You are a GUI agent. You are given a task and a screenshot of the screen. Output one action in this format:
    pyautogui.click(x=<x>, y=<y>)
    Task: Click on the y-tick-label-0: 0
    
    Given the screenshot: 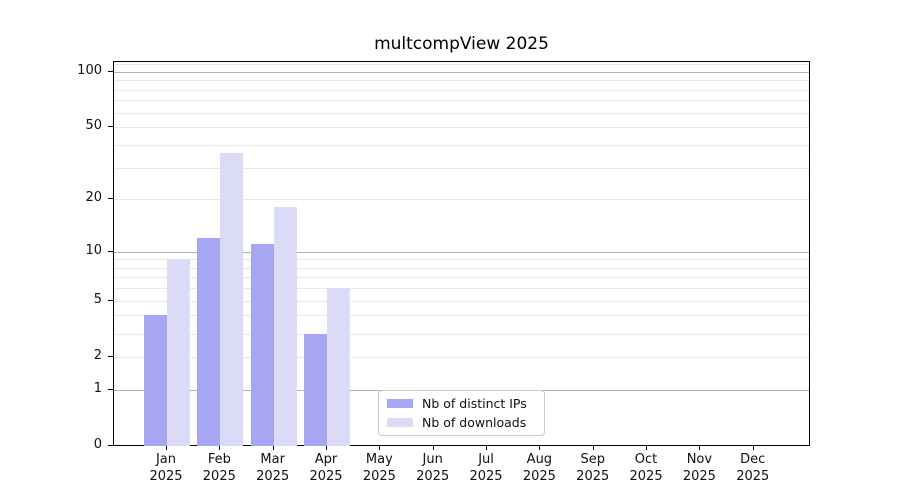 What is the action you would take?
    pyautogui.click(x=97, y=444)
    